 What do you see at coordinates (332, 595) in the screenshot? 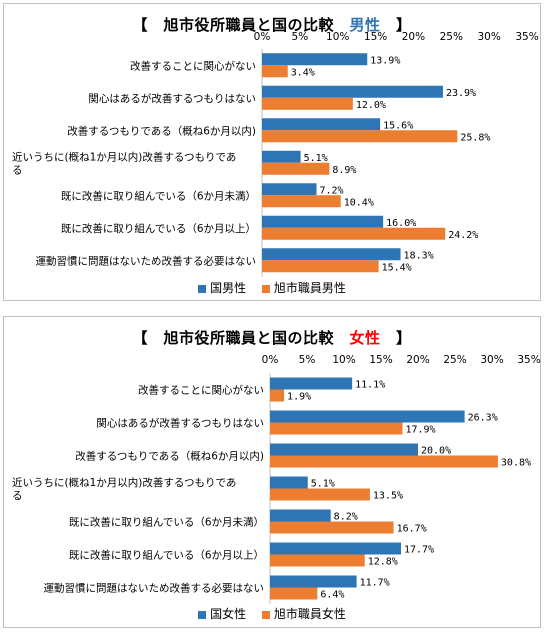
I see `data-label: 6.4%` at bounding box center [332, 595].